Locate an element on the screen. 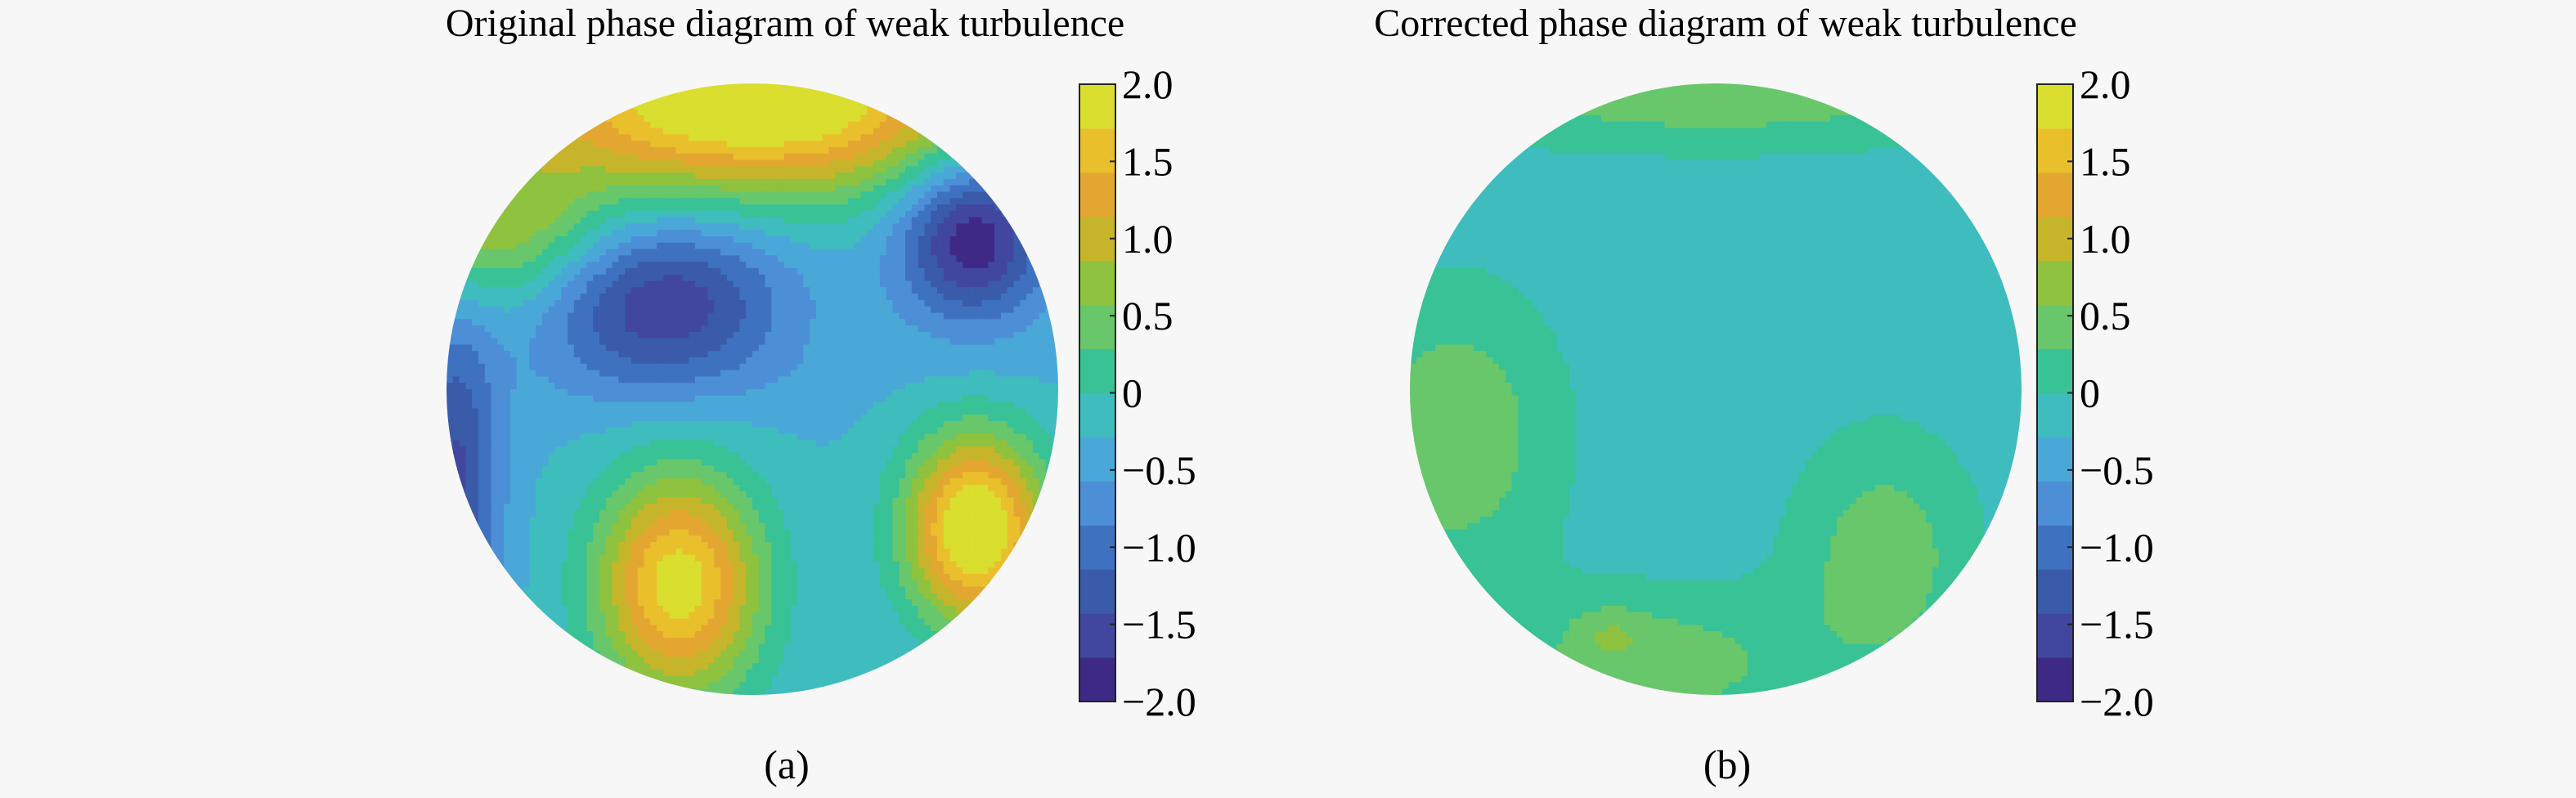 Image resolution: width=2576 pixels, height=798 pixels. caption-a: (a) is located at coordinates (787, 764).